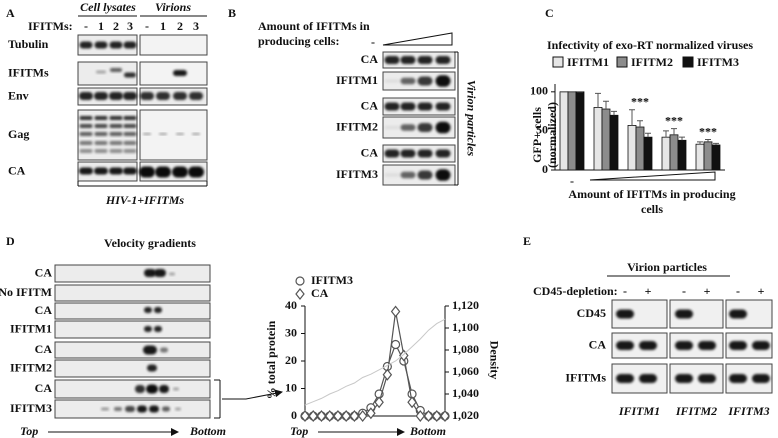  What do you see at coordinates (101, 26) in the screenshot?
I see `lane-label: 1` at bounding box center [101, 26].